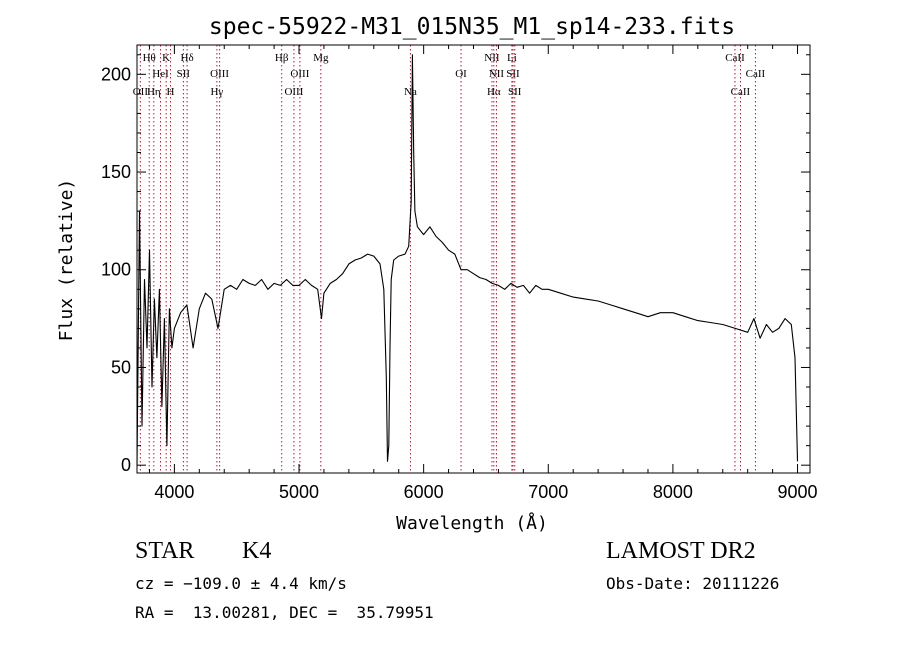 The image size is (900, 649). I want to click on line-marker-label-7: Hδ, so click(187, 58).